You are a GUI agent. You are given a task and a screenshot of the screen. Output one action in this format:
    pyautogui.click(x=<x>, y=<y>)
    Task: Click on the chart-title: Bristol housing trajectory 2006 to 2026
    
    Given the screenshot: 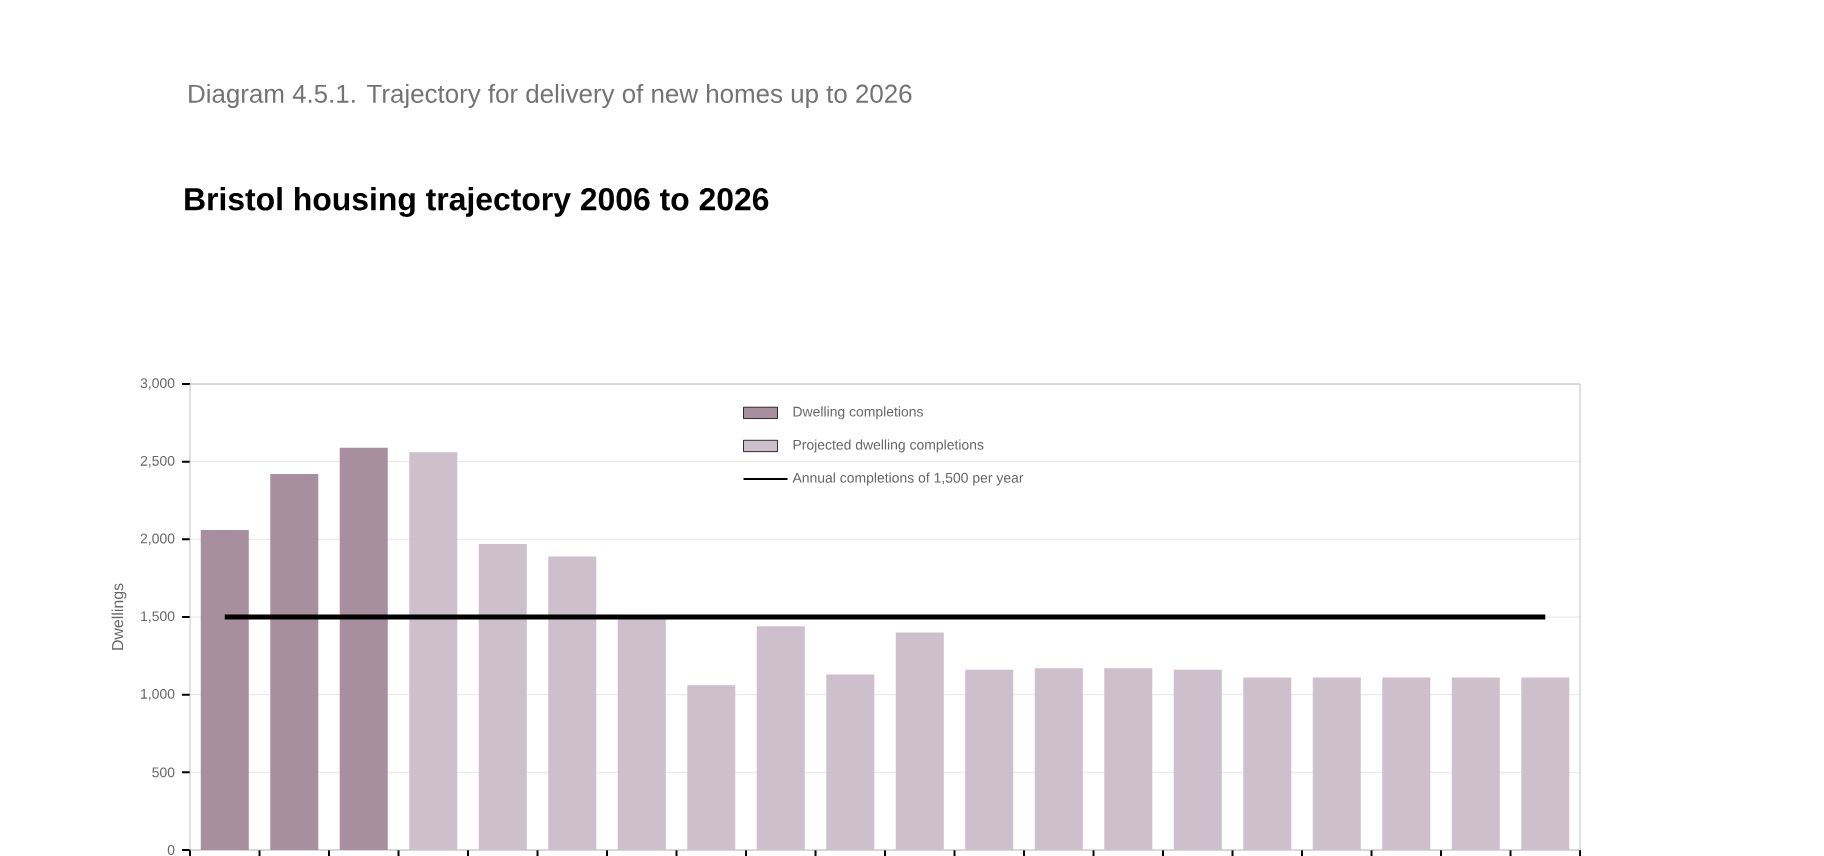 What is the action you would take?
    pyautogui.click(x=477, y=202)
    